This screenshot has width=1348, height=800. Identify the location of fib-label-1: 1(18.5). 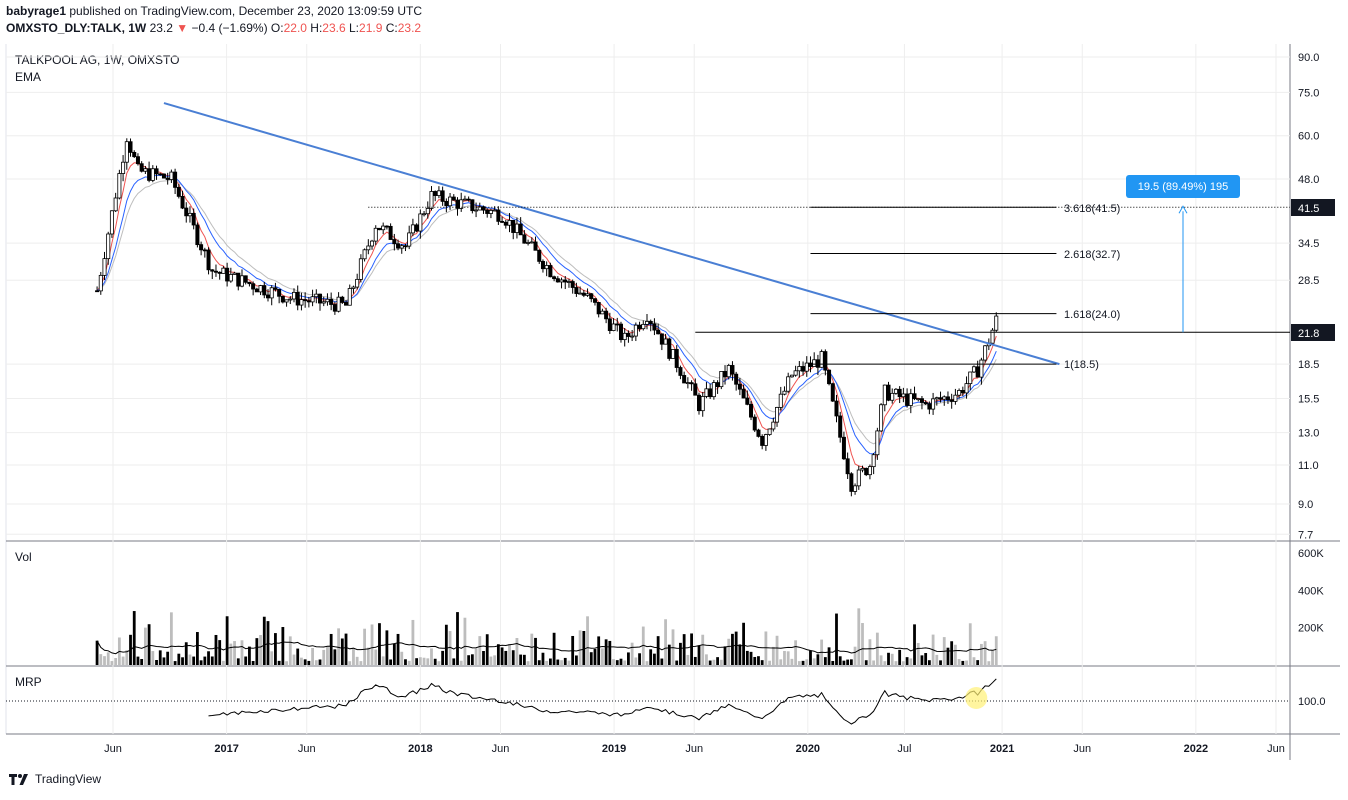
(1081, 365).